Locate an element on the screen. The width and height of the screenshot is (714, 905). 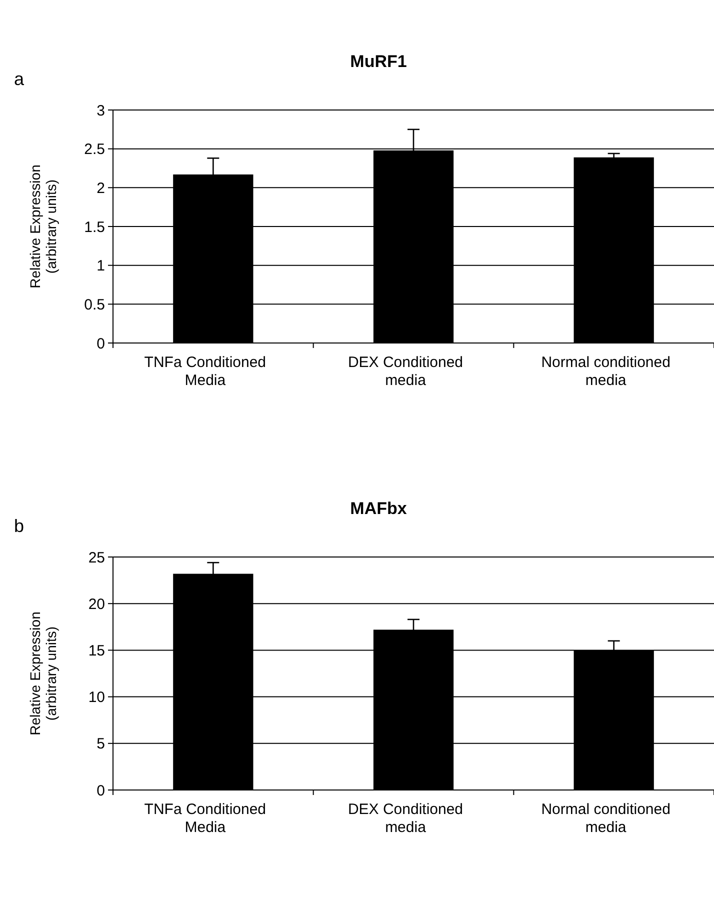
y-tick-label: 3 is located at coordinates (100, 111).